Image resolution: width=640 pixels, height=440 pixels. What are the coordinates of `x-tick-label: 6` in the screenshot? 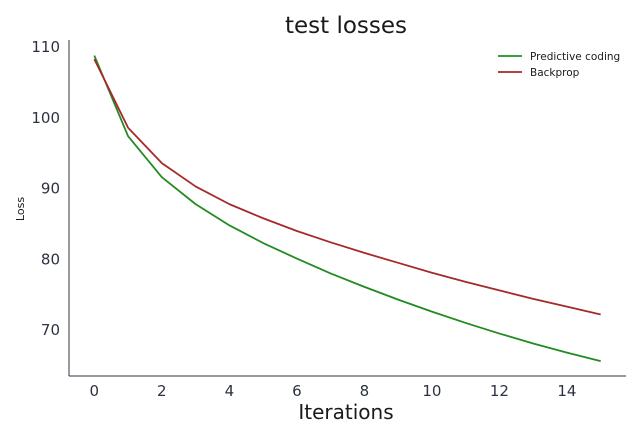 It's located at (297, 391).